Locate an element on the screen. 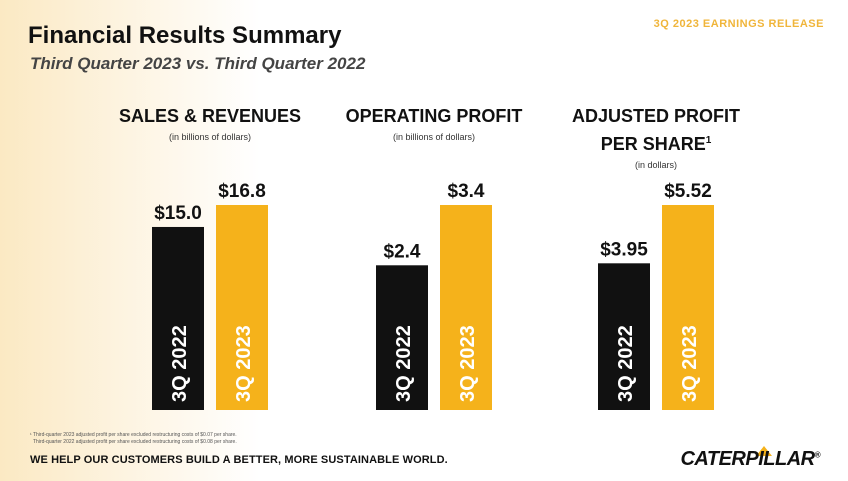  logo-triangle-icon is located at coordinates (764, 451).